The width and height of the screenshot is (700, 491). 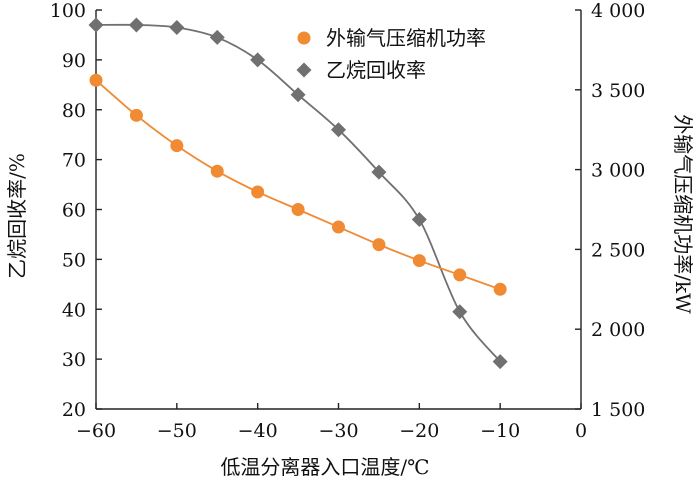 What do you see at coordinates (406, 38) in the screenshot?
I see `legend-label: 外输气压缩机功率` at bounding box center [406, 38].